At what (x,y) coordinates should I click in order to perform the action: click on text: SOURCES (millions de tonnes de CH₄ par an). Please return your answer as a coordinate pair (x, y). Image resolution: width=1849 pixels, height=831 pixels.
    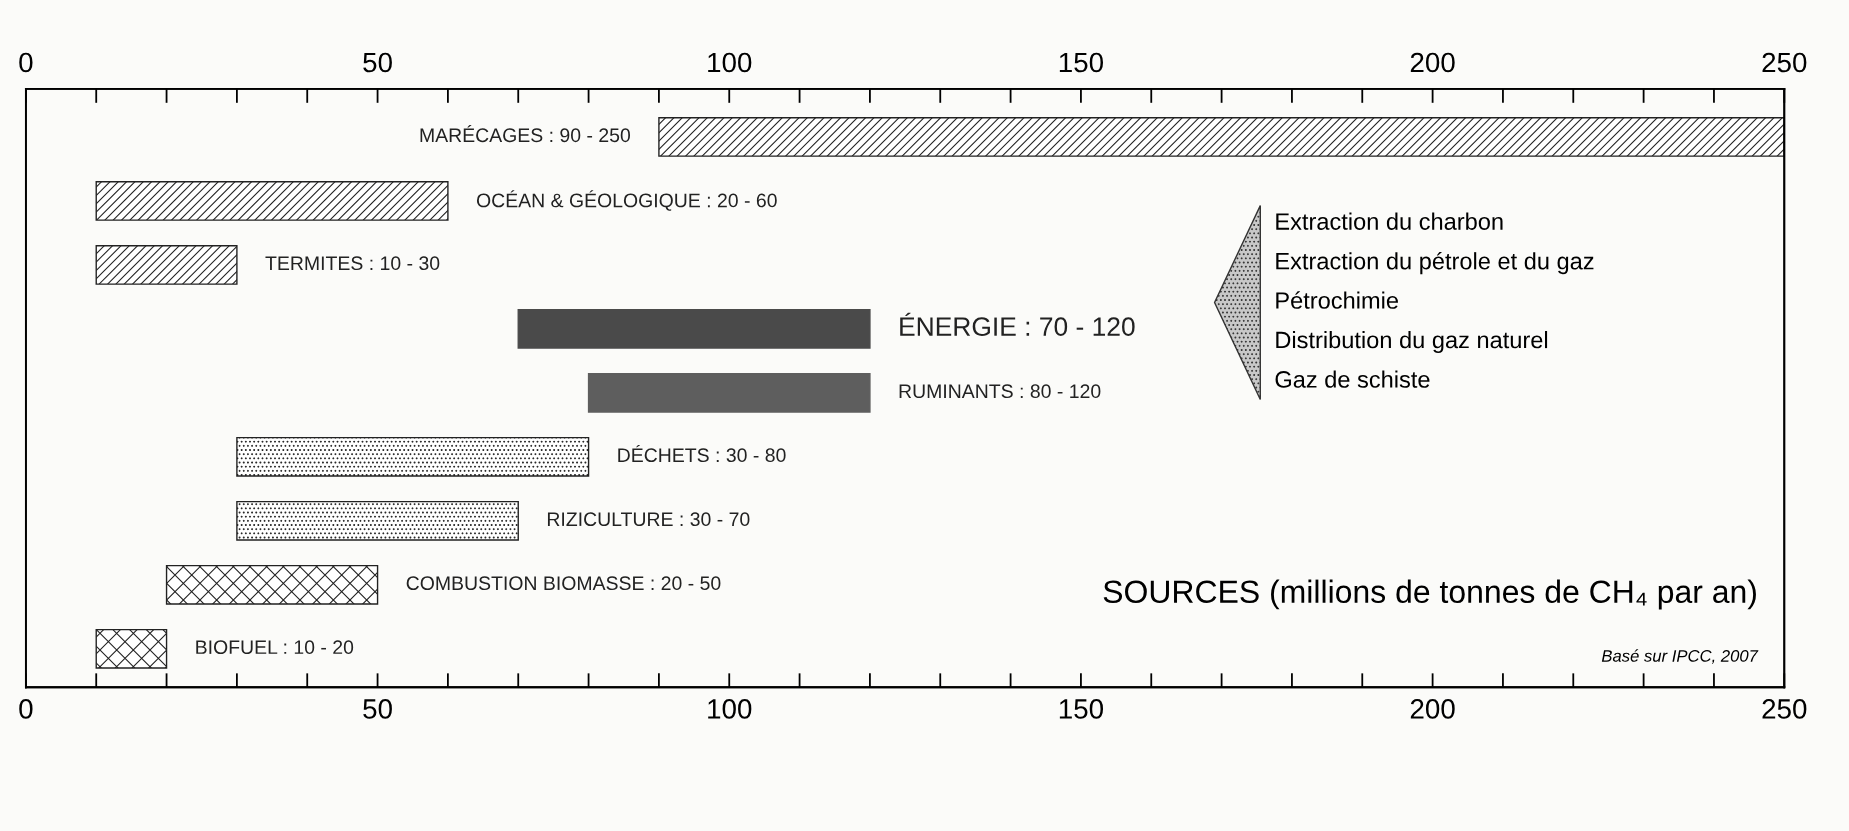
    Looking at the image, I should click on (1429, 594).